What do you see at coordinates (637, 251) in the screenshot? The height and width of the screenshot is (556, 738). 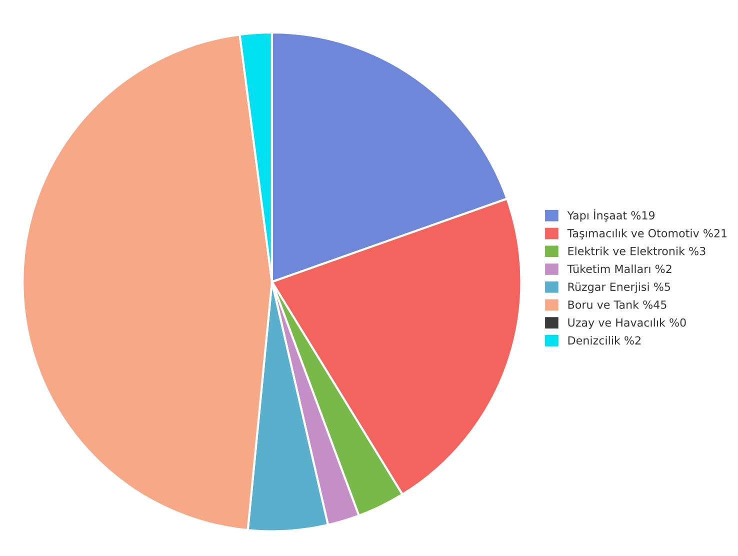 I see `legend-label: Elektrik ve Elektronik %3` at bounding box center [637, 251].